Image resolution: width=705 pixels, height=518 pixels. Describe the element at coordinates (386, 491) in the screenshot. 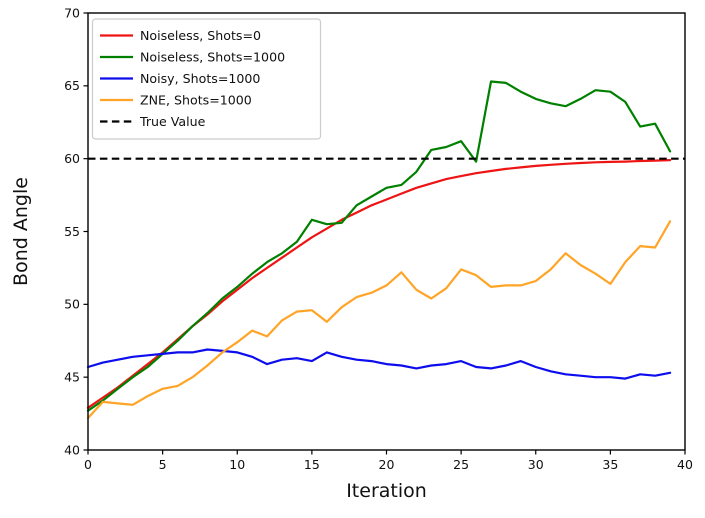

I see `x-axis-label: Iteration` at that location.